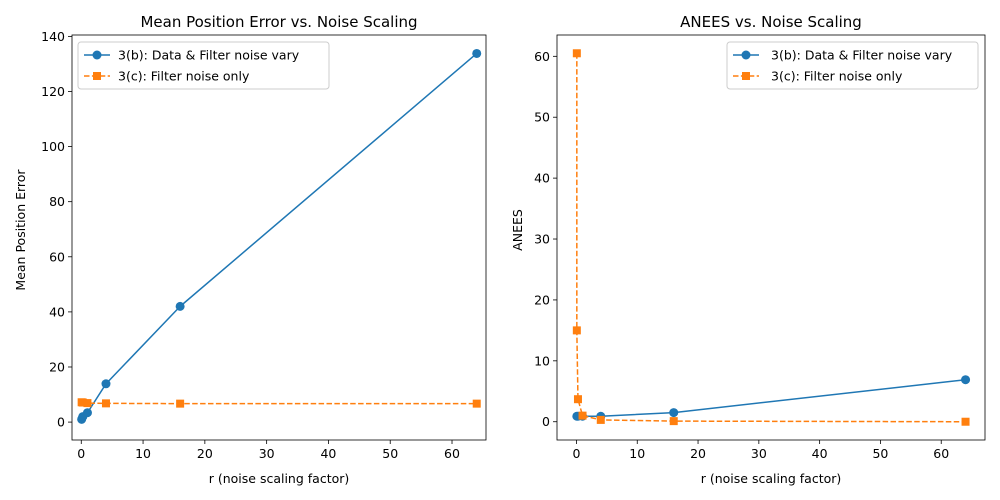 The width and height of the screenshot is (1000, 500). What do you see at coordinates (53, 146) in the screenshot?
I see `y-tick-label: 100` at bounding box center [53, 146].